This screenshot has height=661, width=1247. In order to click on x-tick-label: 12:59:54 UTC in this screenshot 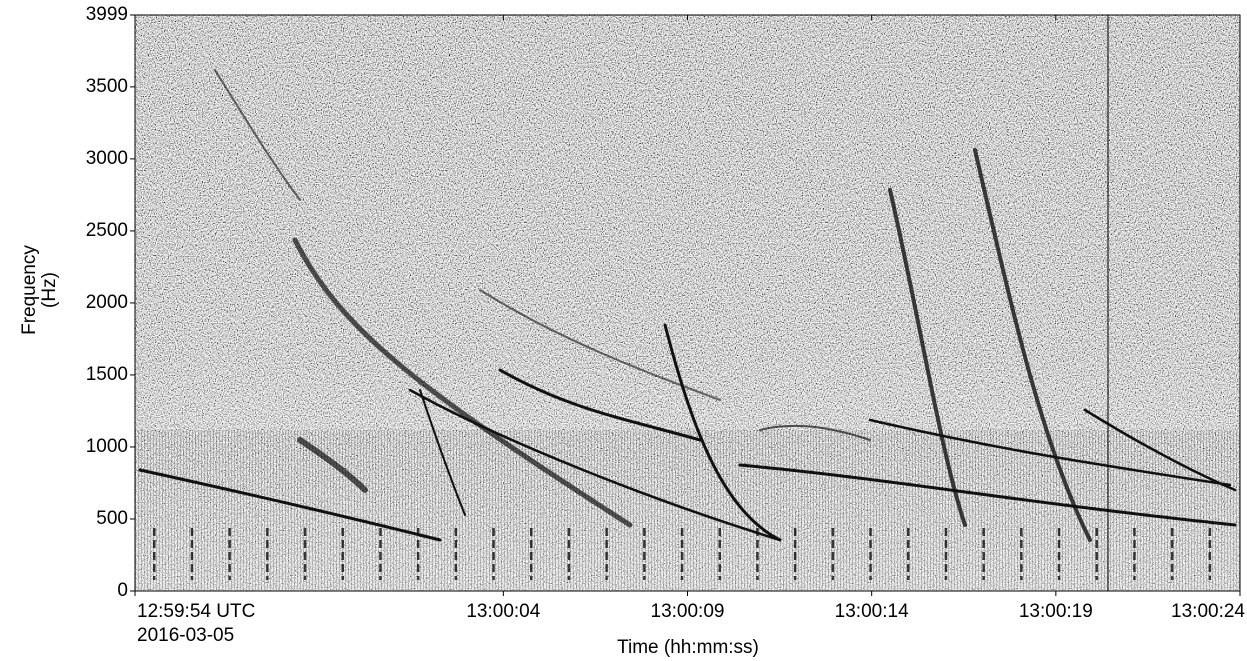, I will do `click(196, 611)`.